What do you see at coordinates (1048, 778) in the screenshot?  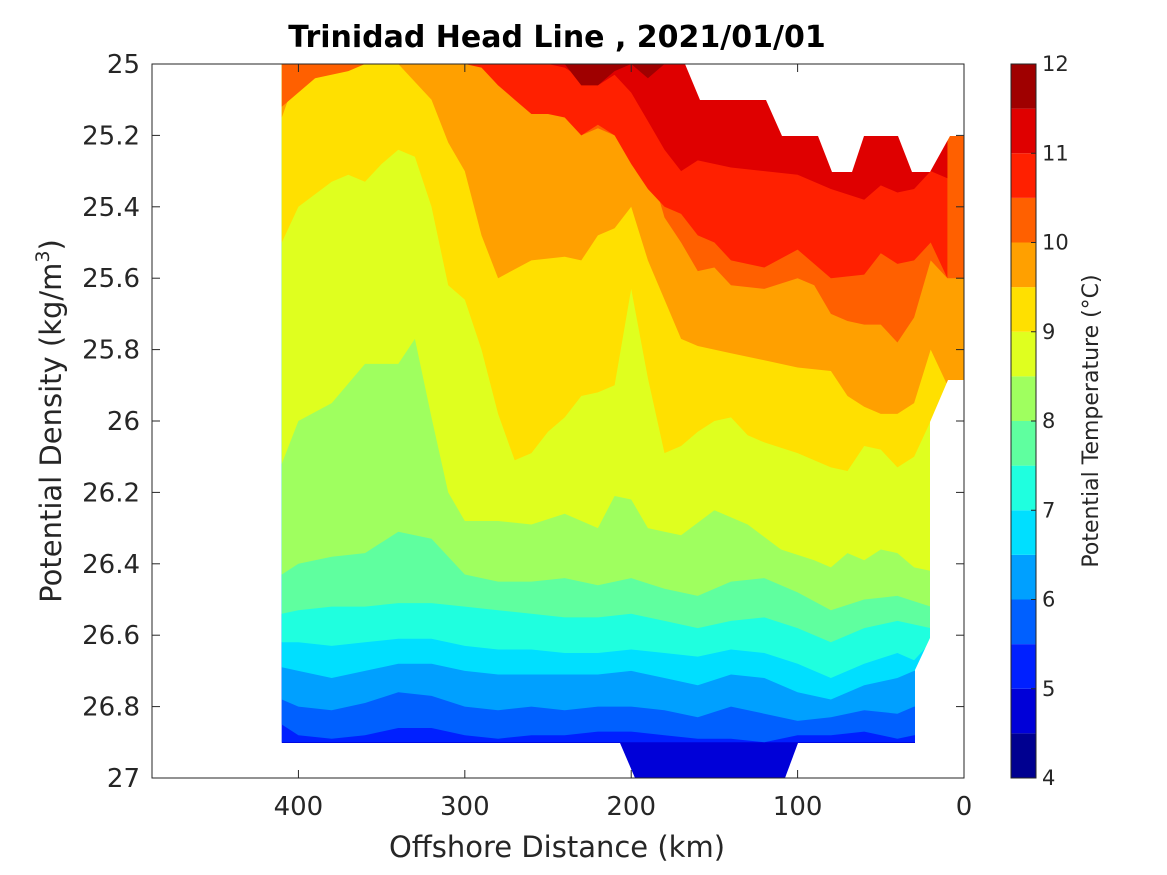 I see `colorbar-tick-label: 4` at bounding box center [1048, 778].